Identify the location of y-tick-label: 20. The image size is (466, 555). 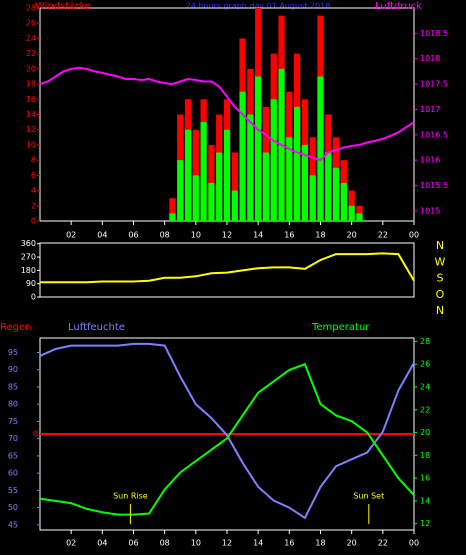
(31, 68).